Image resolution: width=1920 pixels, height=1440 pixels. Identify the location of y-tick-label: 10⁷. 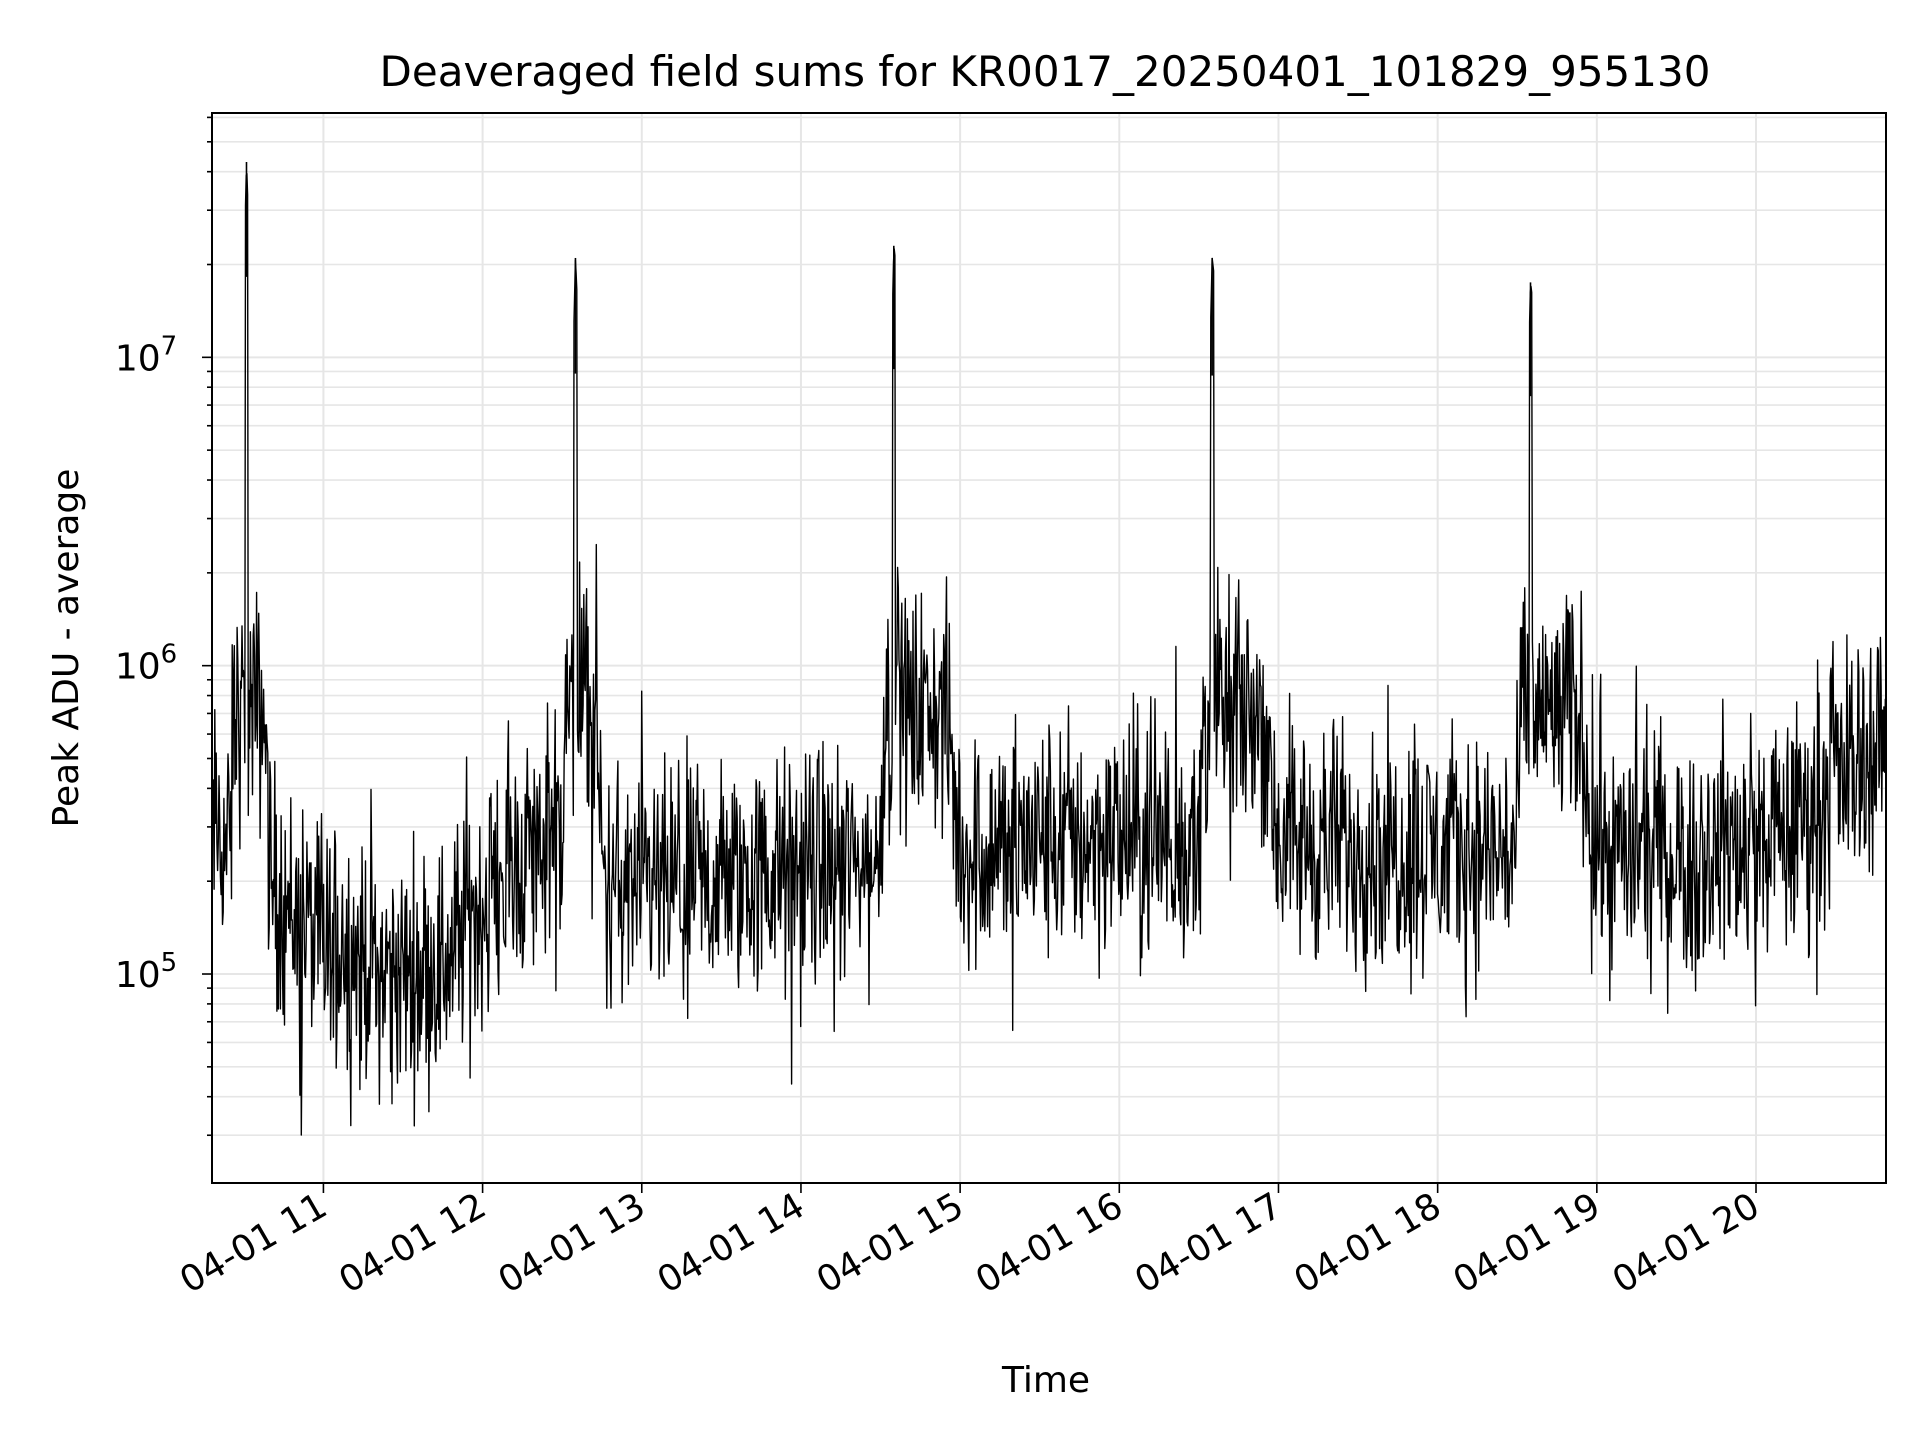
(146, 355).